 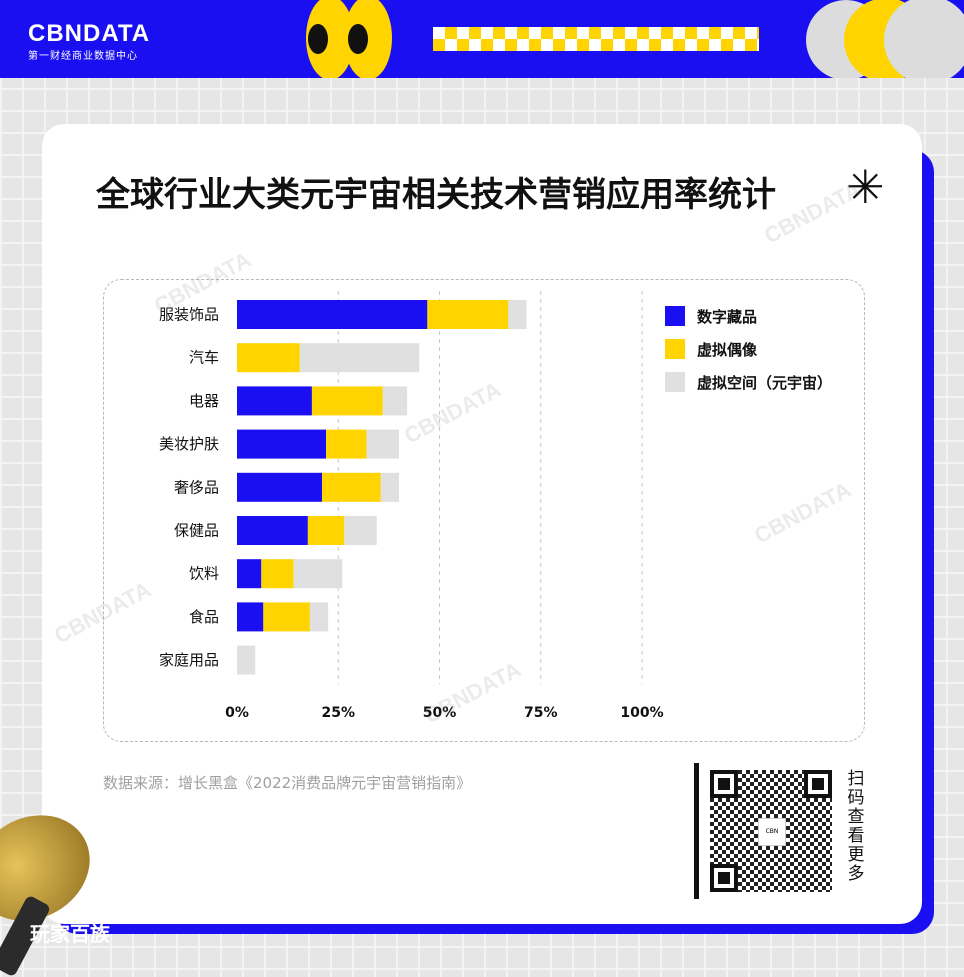 What do you see at coordinates (764, 383) in the screenshot?
I see `legend-label: 虚拟空间（元宇宙）` at bounding box center [764, 383].